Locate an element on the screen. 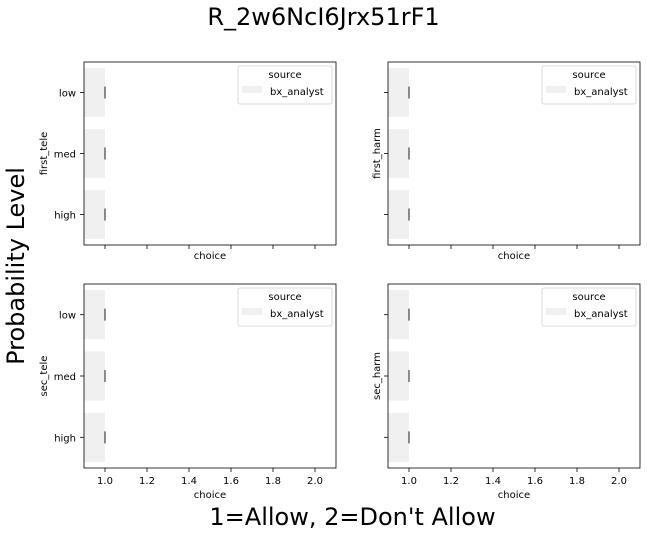  figure-suptitle: R_2w6NcI6Jrx51rF1 is located at coordinates (323, 17).